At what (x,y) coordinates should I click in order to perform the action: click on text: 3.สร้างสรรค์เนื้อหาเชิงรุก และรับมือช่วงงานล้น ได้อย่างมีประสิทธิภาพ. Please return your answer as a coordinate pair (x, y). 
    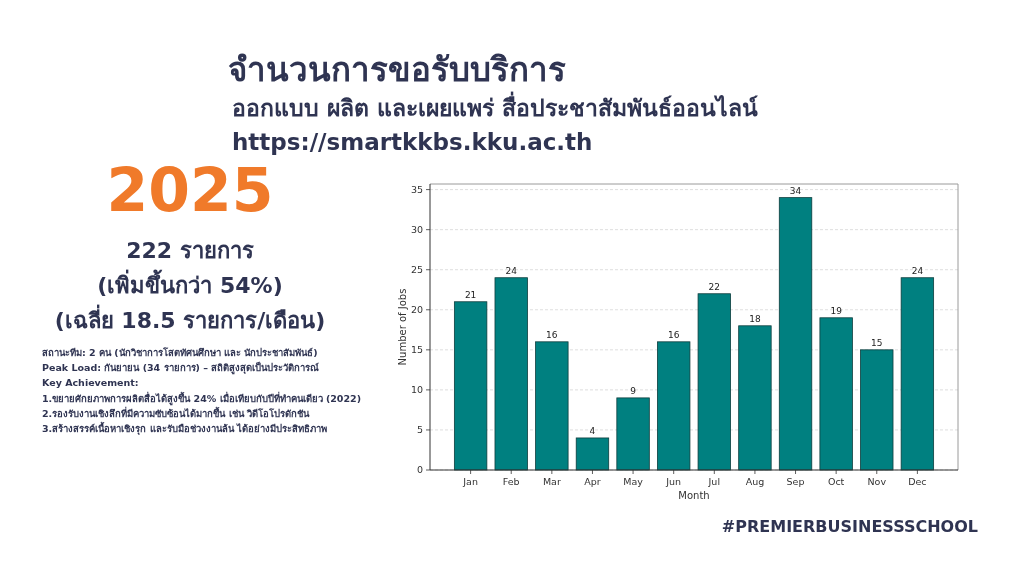
    Looking at the image, I should click on (184, 428).